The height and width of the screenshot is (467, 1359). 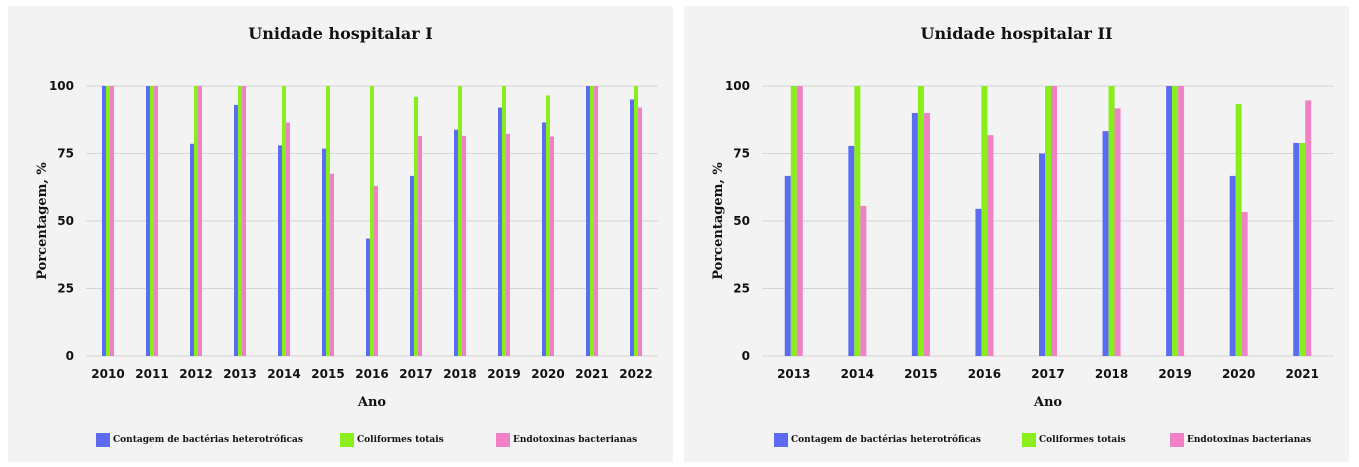 What do you see at coordinates (65, 289) in the screenshot?
I see `y-tick-label: 25` at bounding box center [65, 289].